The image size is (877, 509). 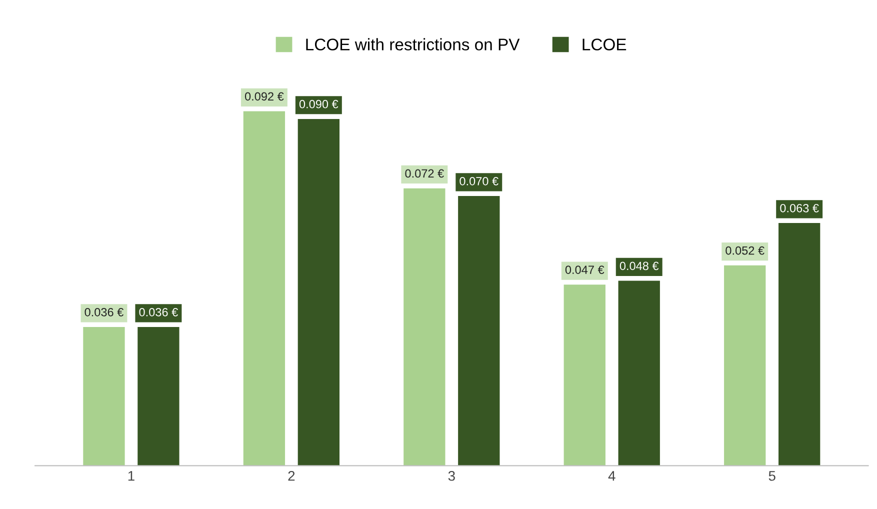 I want to click on data-label: 0.092 €, so click(x=264, y=96).